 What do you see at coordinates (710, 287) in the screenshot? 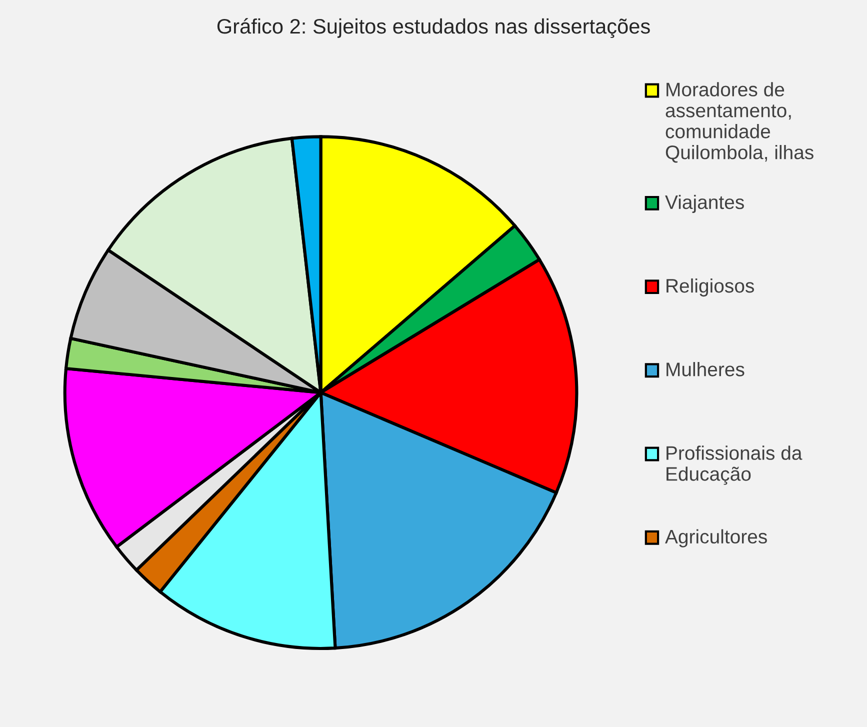
I see `legend-label: Religiosos` at bounding box center [710, 287].